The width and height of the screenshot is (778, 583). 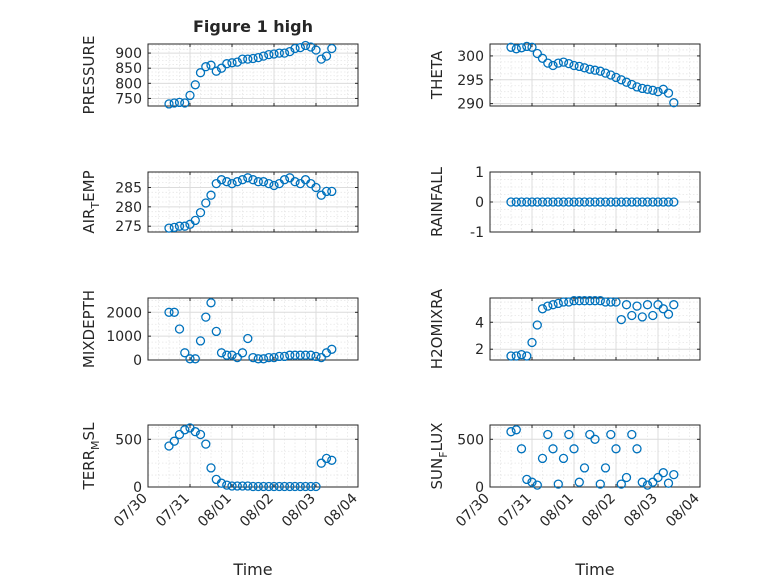 I want to click on y-tick-label: 900, so click(x=128, y=54).